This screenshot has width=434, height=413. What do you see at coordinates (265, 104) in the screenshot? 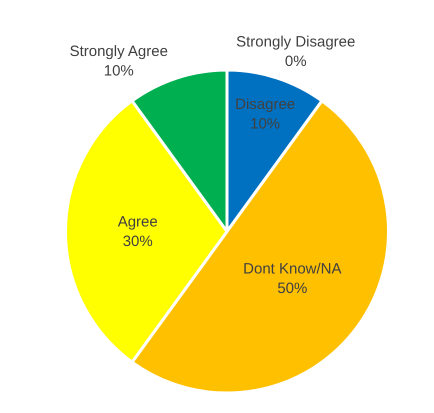
I see `slice-label: Disagree` at bounding box center [265, 104].